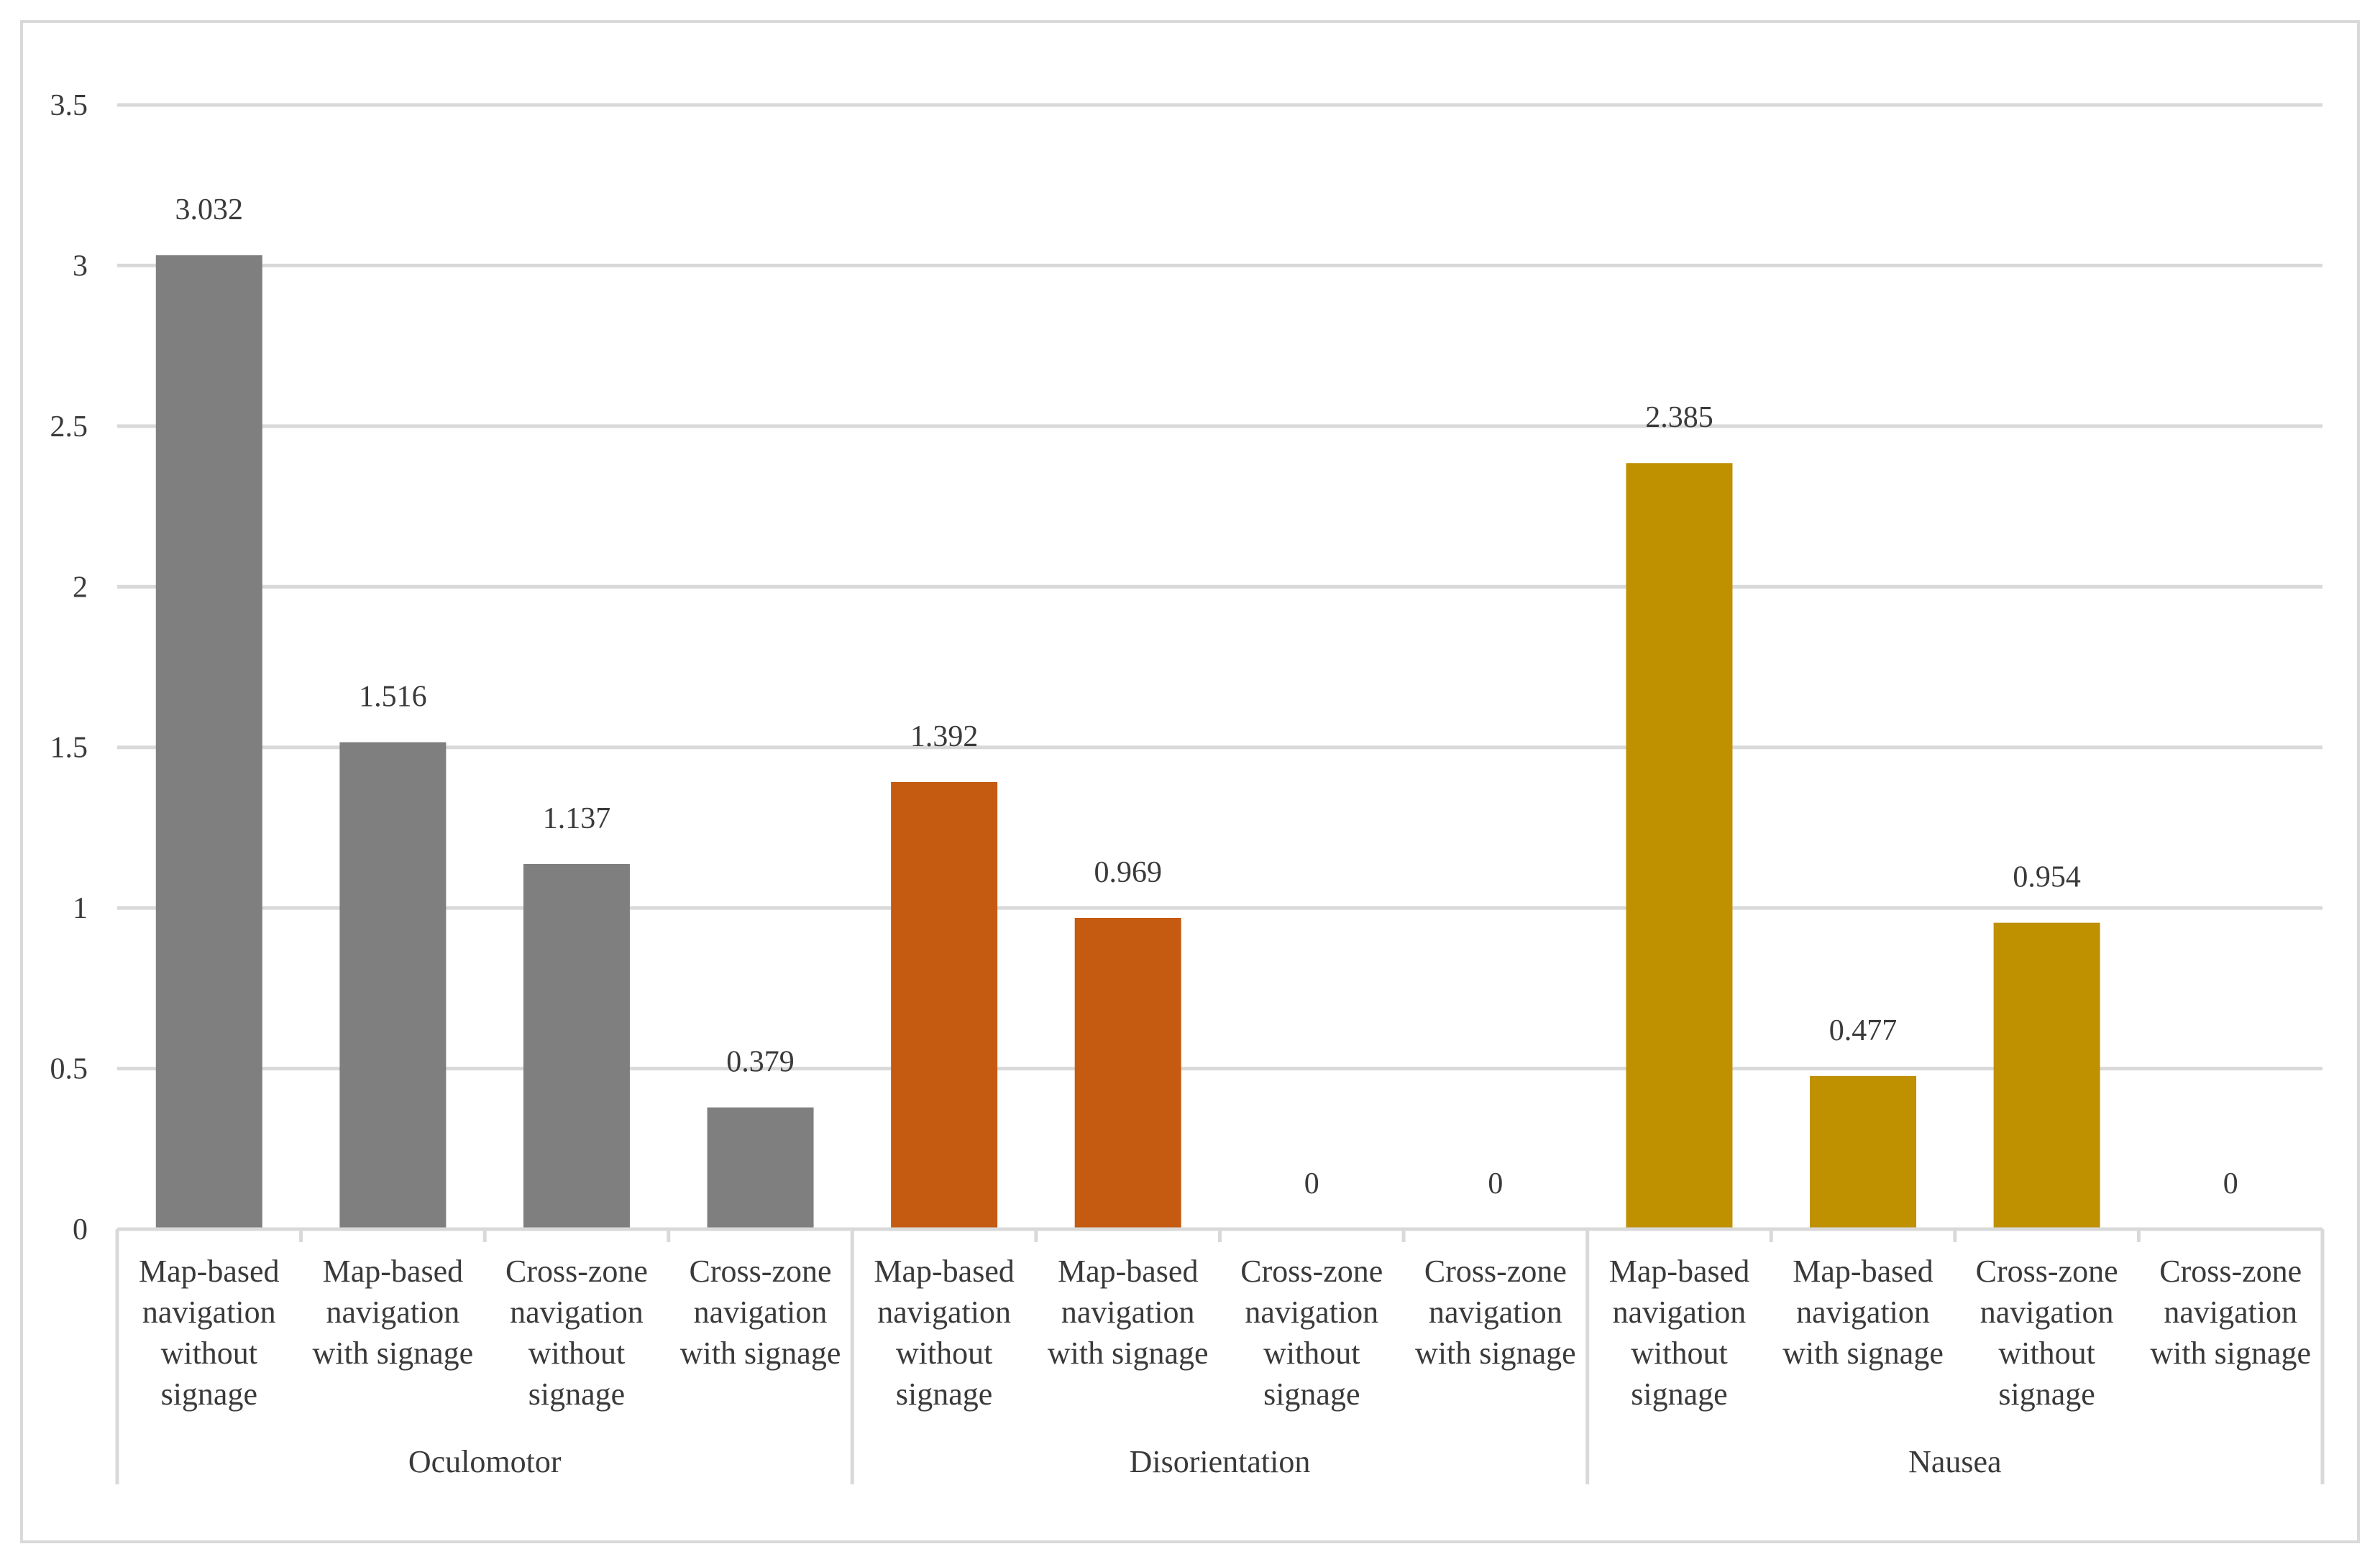 The height and width of the screenshot is (1567, 2380). Describe the element at coordinates (69, 427) in the screenshot. I see `y-tick-label: 2.5` at that location.